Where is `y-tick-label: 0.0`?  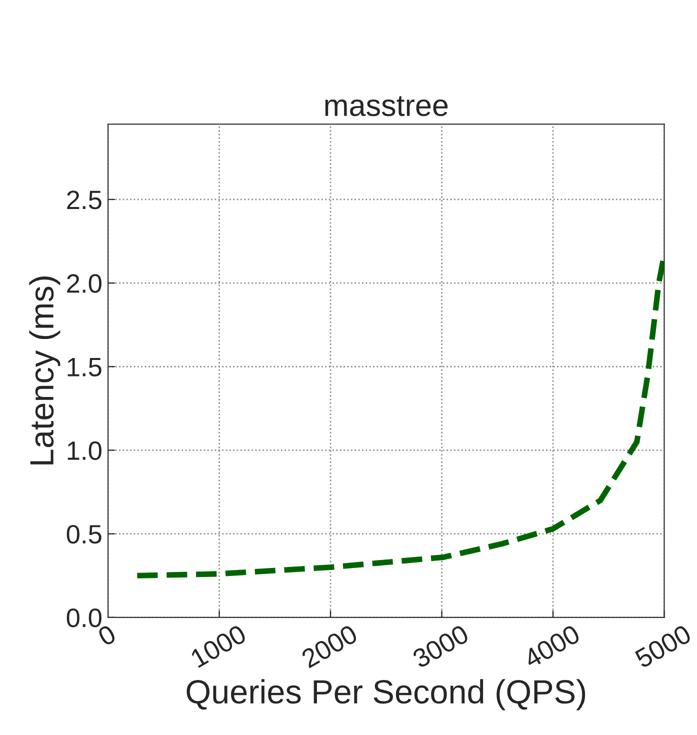
y-tick-label: 0.0 is located at coordinates (84, 618).